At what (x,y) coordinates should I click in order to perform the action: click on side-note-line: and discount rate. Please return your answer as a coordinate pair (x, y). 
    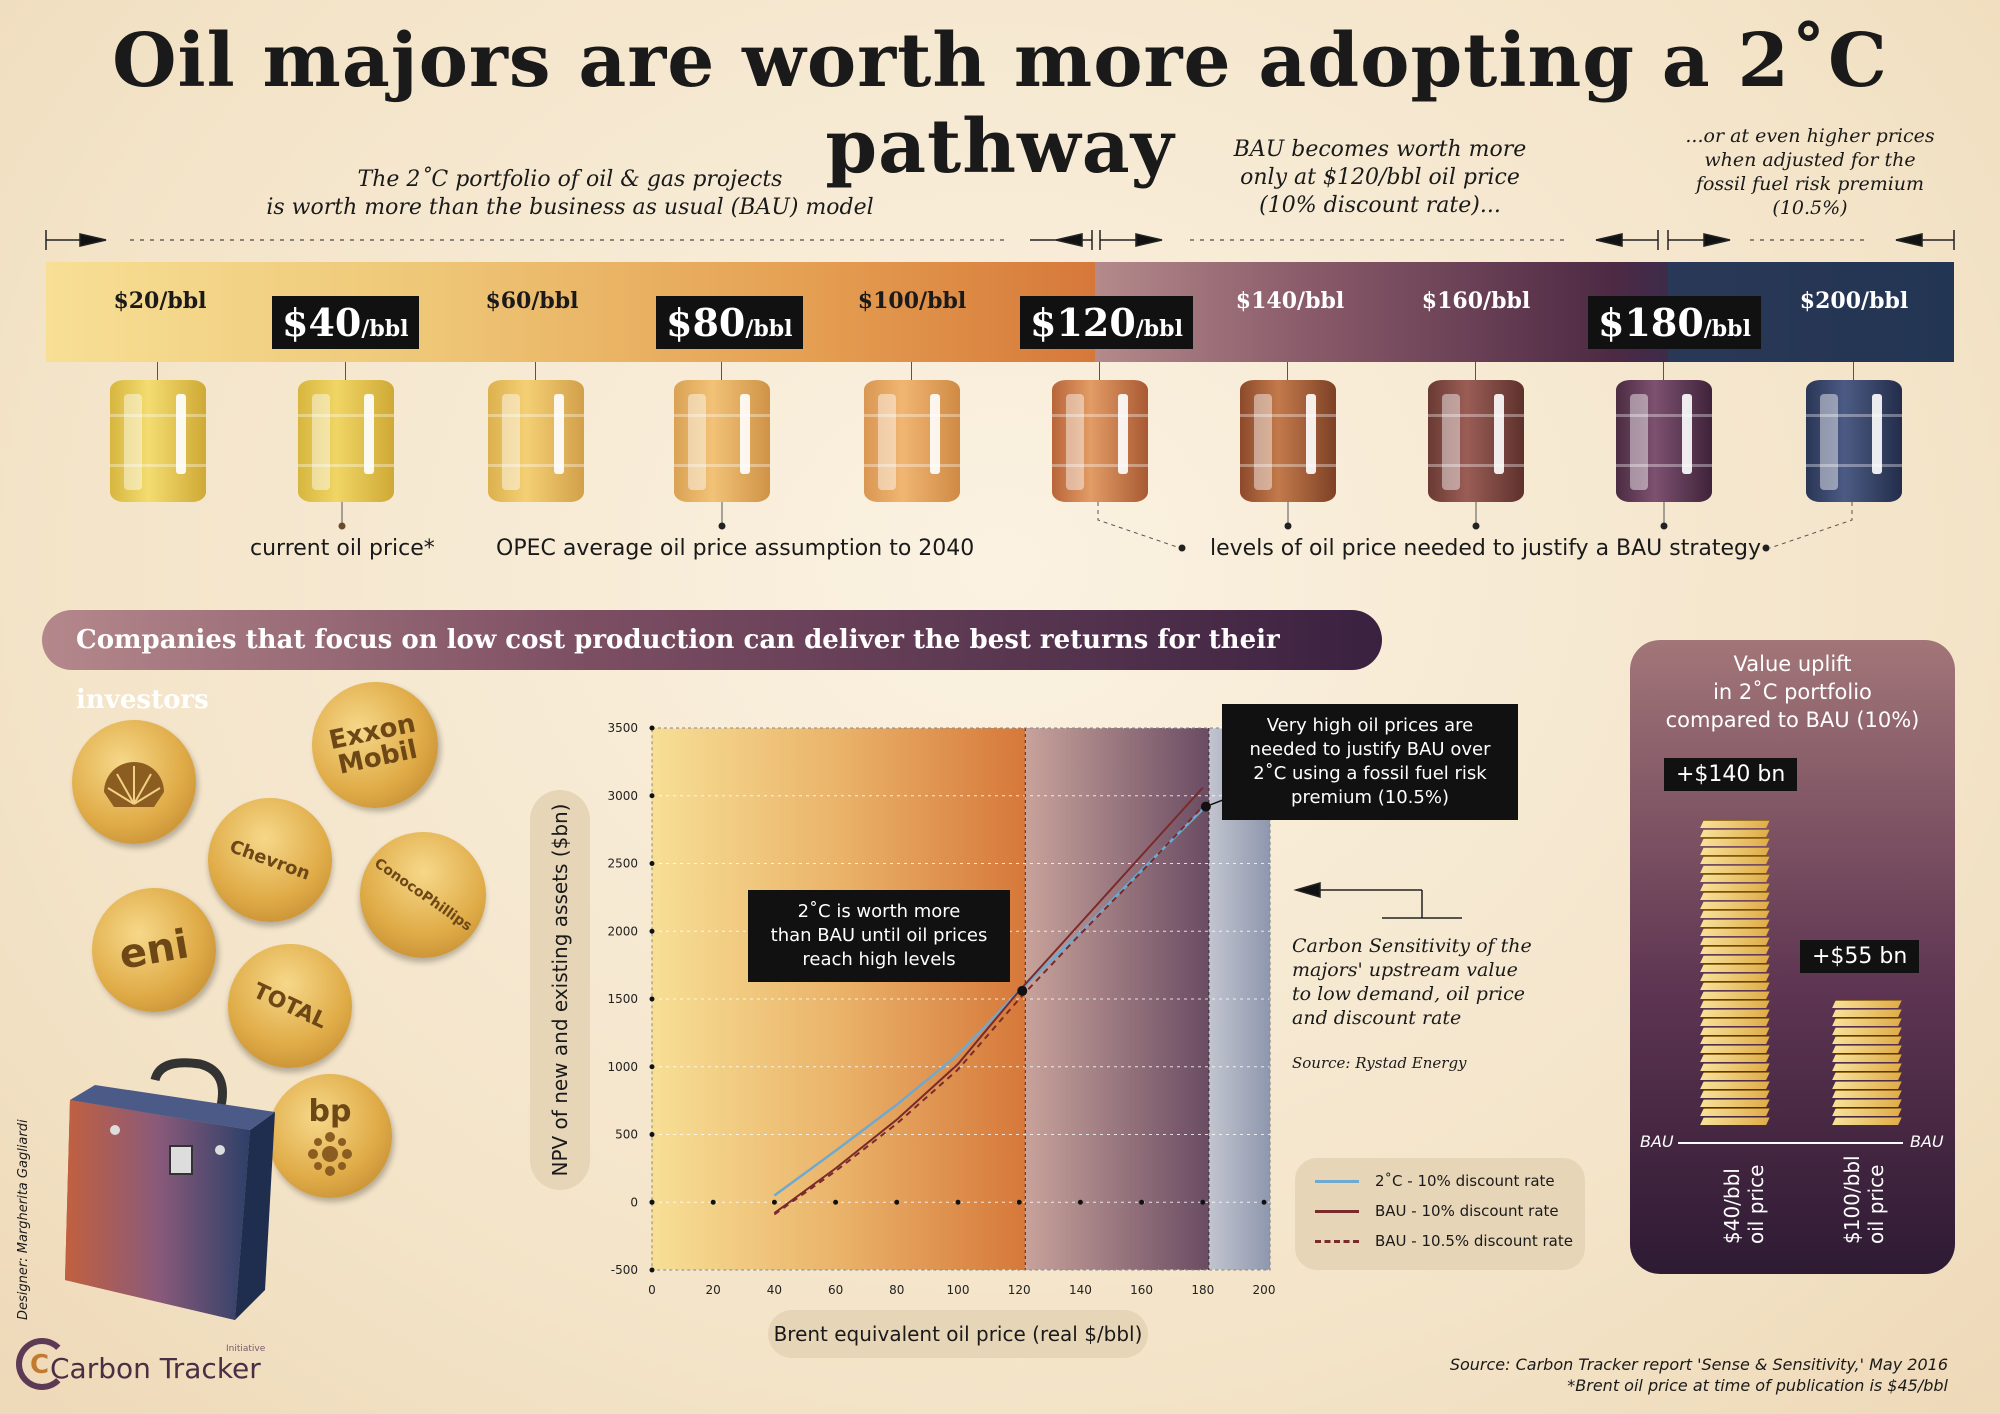
    Looking at the image, I should click on (1377, 1018).